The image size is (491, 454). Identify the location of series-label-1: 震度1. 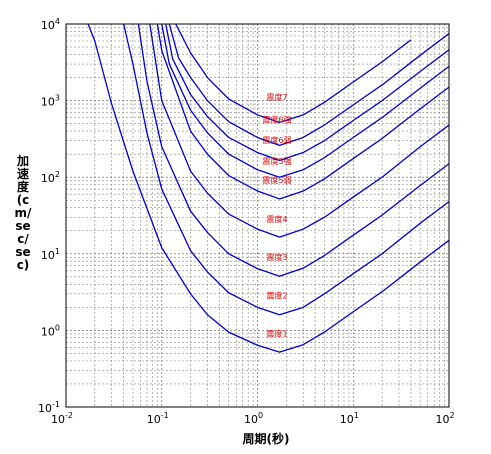
(276, 333).